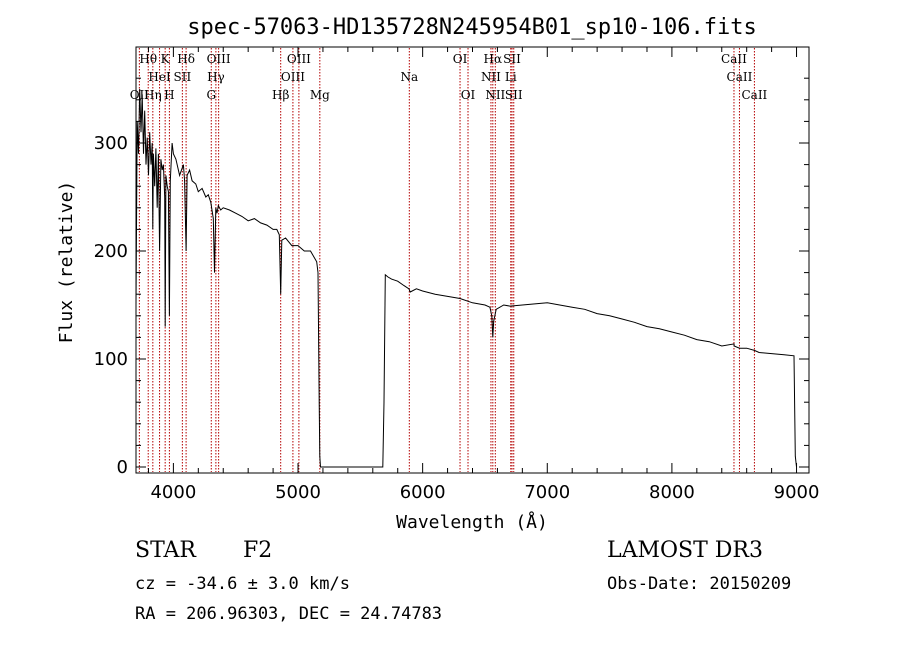 Image resolution: width=900 pixels, height=649 pixels. What do you see at coordinates (740, 77) in the screenshot?
I see `line-marker-label-25: CaII` at bounding box center [740, 77].